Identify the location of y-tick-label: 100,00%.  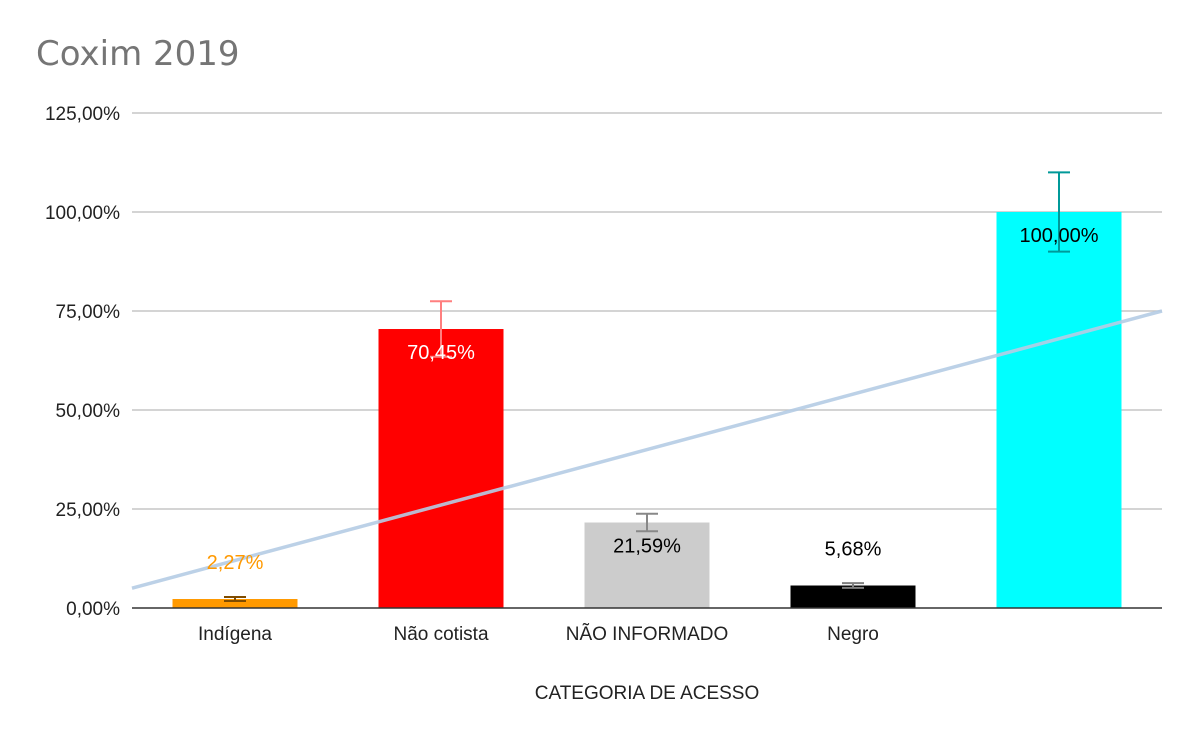
(82, 213).